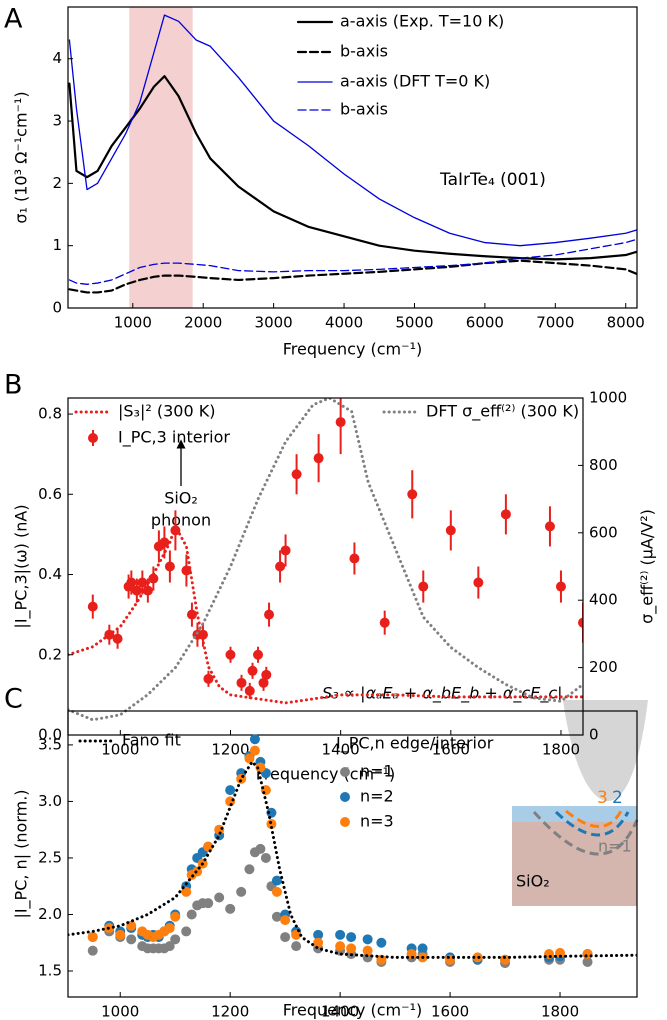 This screenshot has width=667, height=1020. What do you see at coordinates (442, 694) in the screenshot?
I see `formula: S₃ ∝ |αₐEₐ + α_bE_b + α_cE_c|` at bounding box center [442, 694].